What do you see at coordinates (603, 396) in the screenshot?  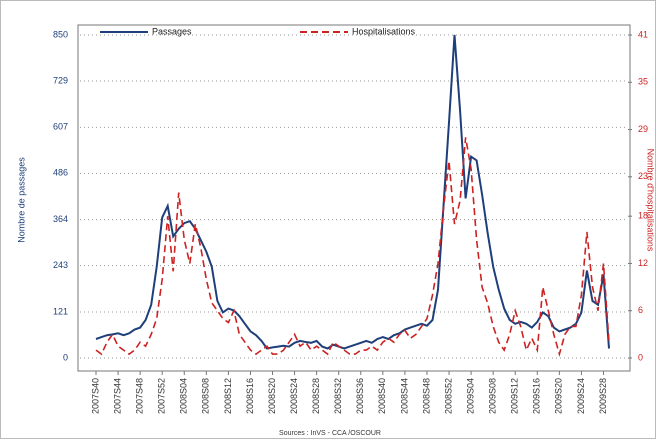 I see `x-tick-label: 2009S28` at bounding box center [603, 396].